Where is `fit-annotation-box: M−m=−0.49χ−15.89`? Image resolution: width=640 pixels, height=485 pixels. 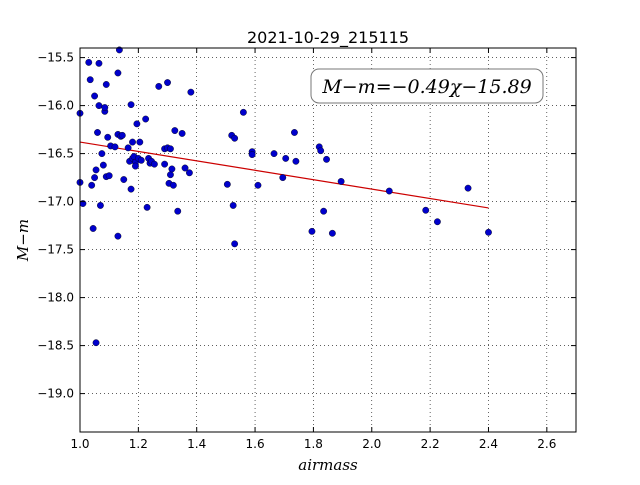
fit-annotation-box: M−m=−0.49χ−15.89 is located at coordinates (427, 86).